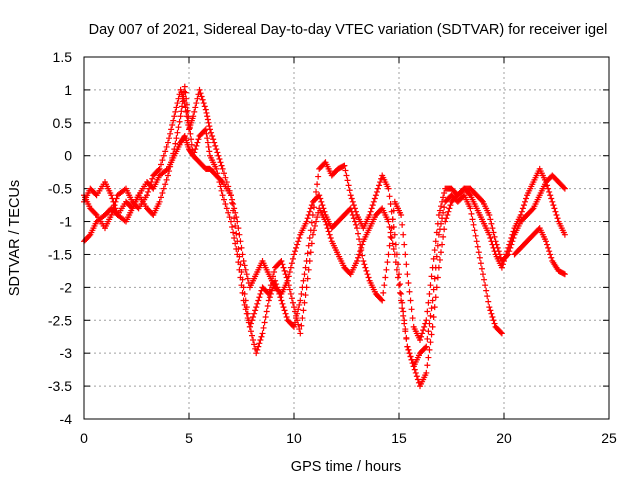 The height and width of the screenshot is (480, 640). Describe the element at coordinates (15, 238) in the screenshot. I see `y-axis-label: SDTVAR / TECUs` at that location.